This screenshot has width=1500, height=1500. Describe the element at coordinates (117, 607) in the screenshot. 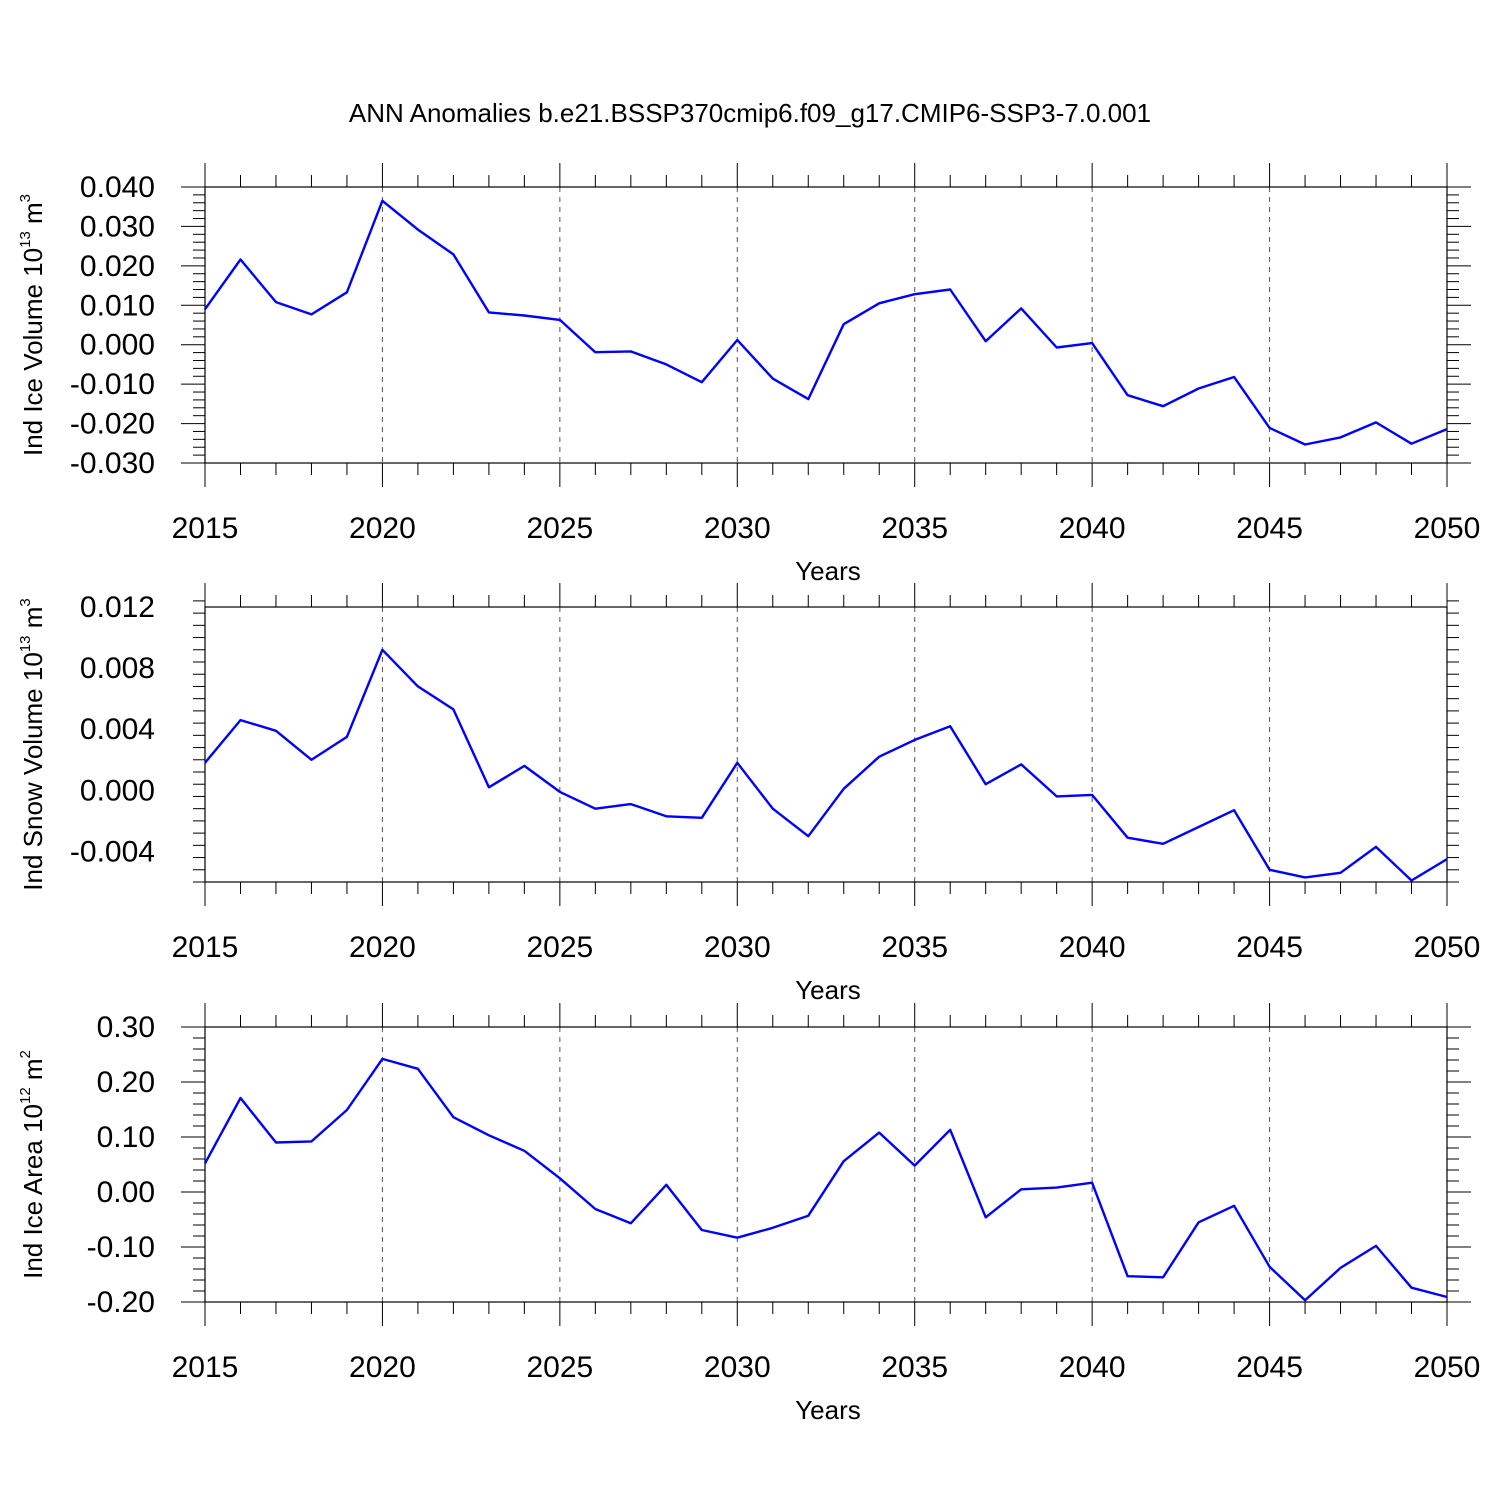

I see `y-tick-label: 0.012` at that location.